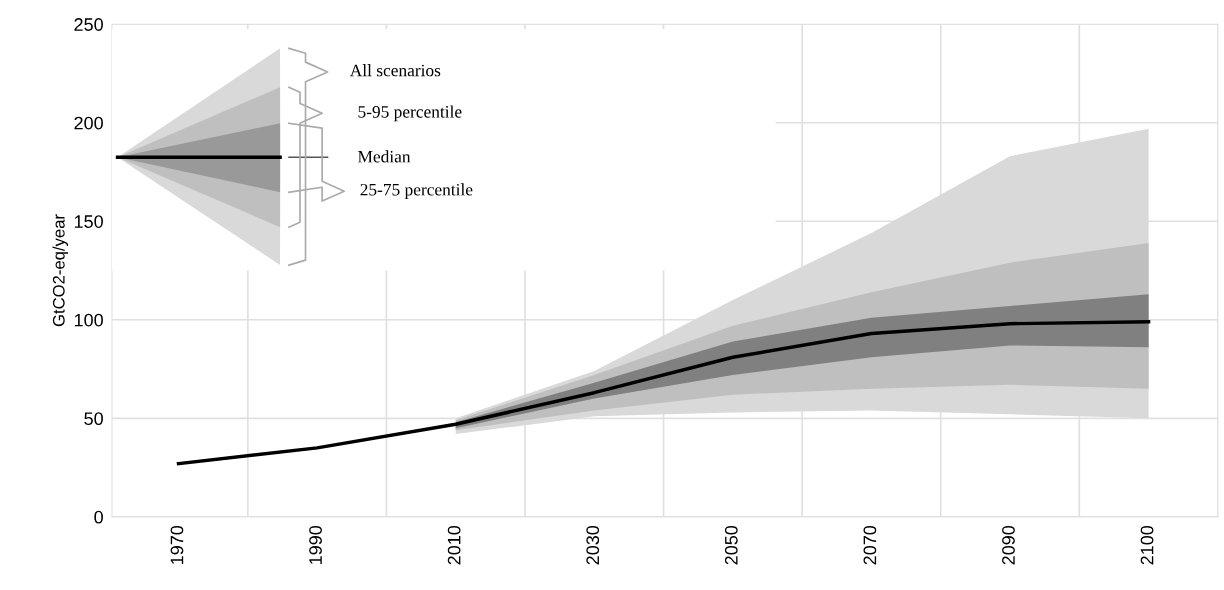 The height and width of the screenshot is (590, 1224). What do you see at coordinates (88, 24) in the screenshot?
I see `y-tick-label: 250` at bounding box center [88, 24].